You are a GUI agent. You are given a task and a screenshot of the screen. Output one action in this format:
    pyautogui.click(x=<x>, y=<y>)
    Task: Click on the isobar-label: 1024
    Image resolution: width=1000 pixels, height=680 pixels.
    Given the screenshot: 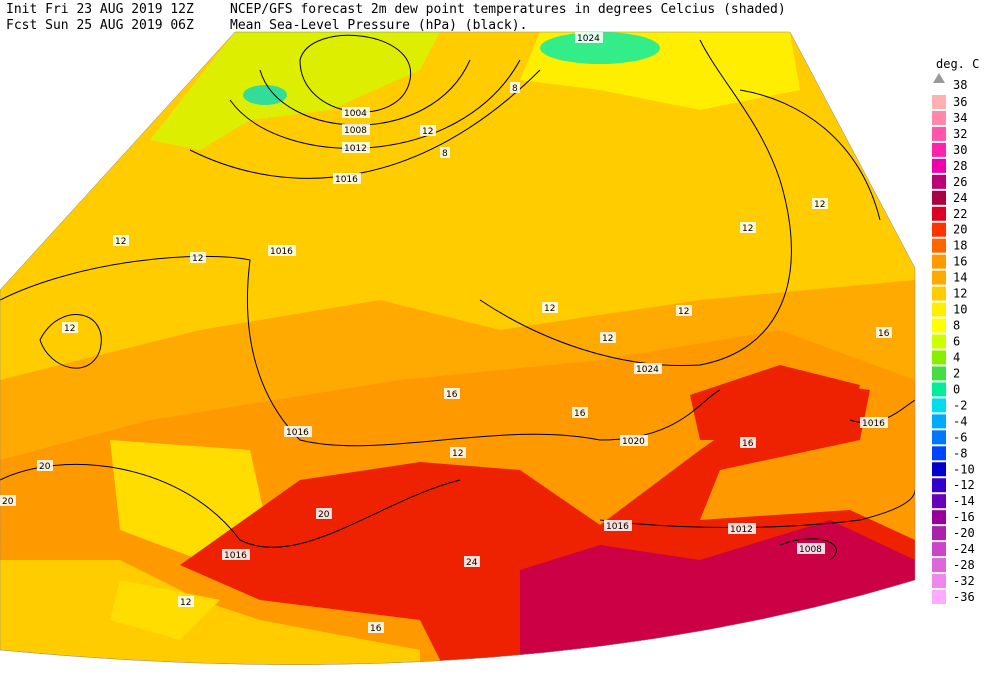 What is the action you would take?
    pyautogui.click(x=588, y=39)
    